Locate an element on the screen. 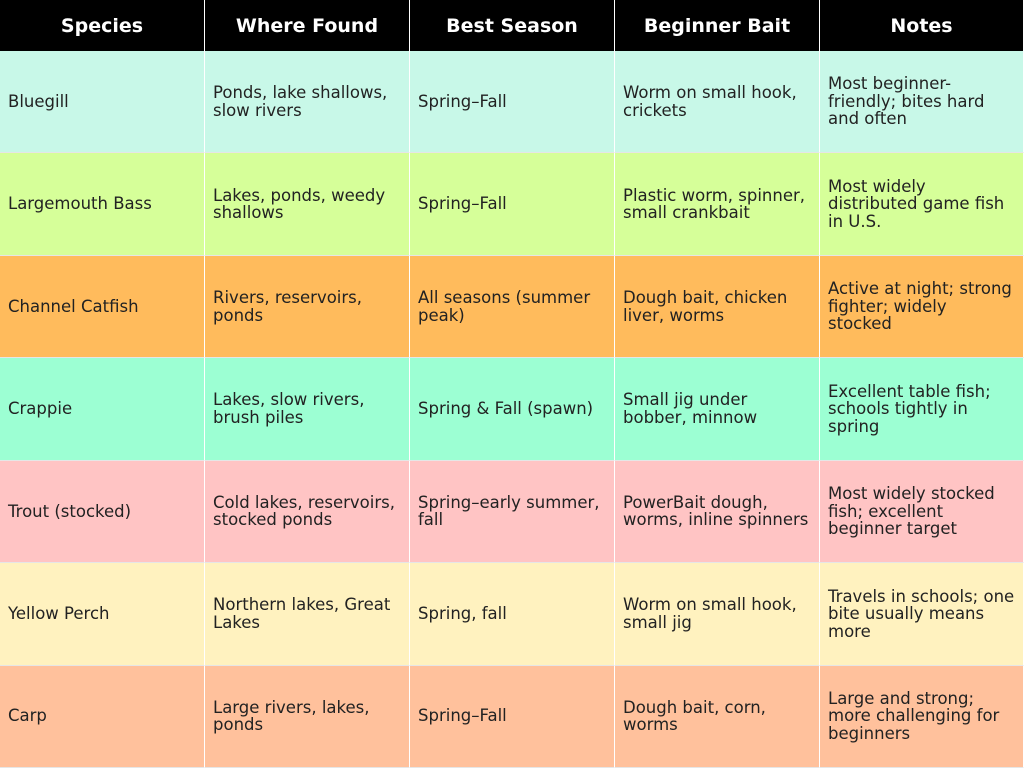 The height and width of the screenshot is (768, 1024). cell-where-found: Northern lakes, Great Lakes is located at coordinates (307, 614).